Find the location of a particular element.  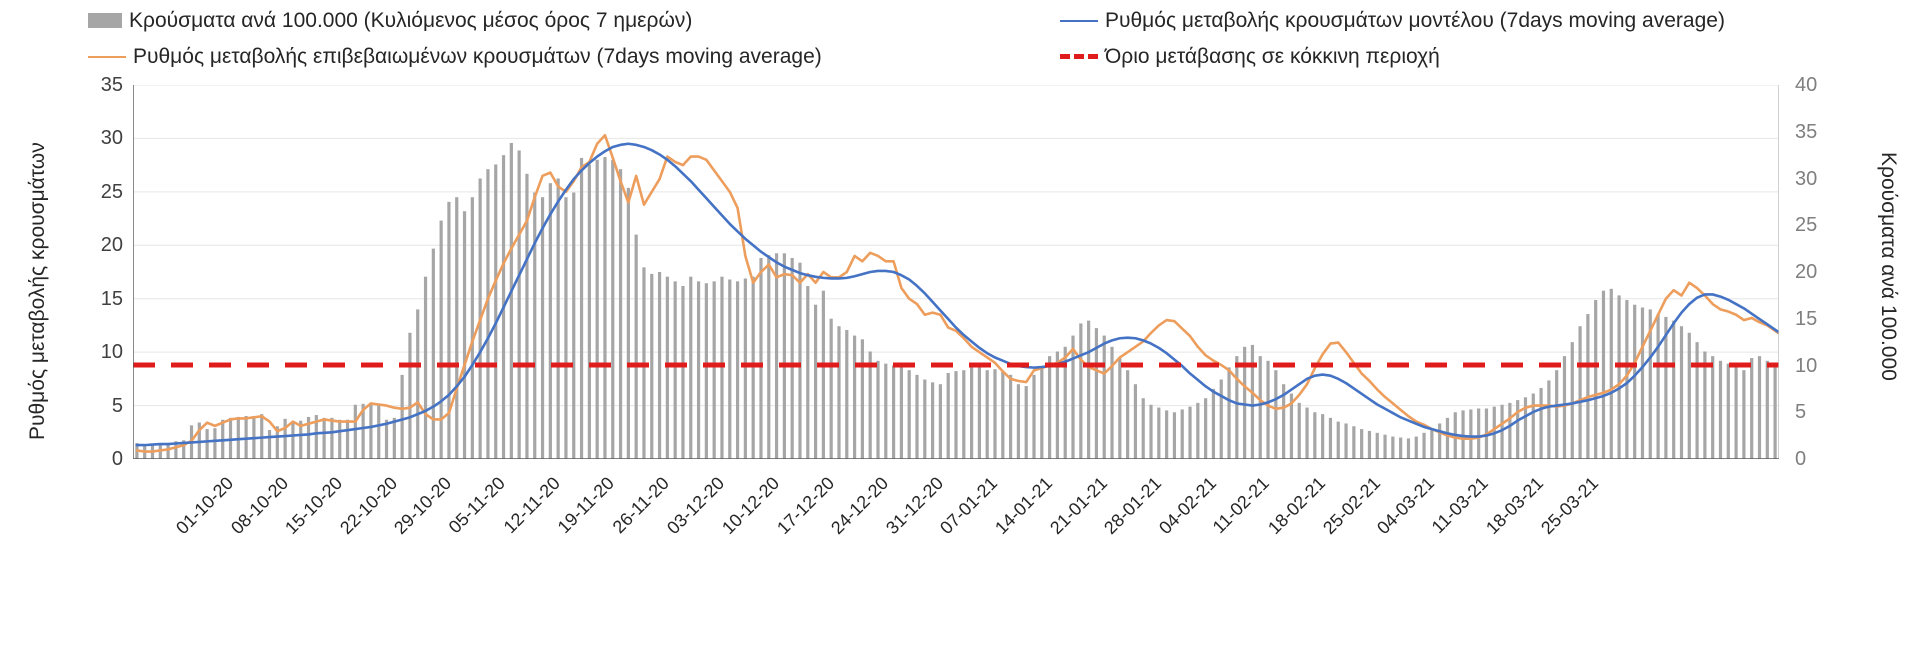

x-axis-tick-label: 22-10-20 is located at coordinates (368, 506).